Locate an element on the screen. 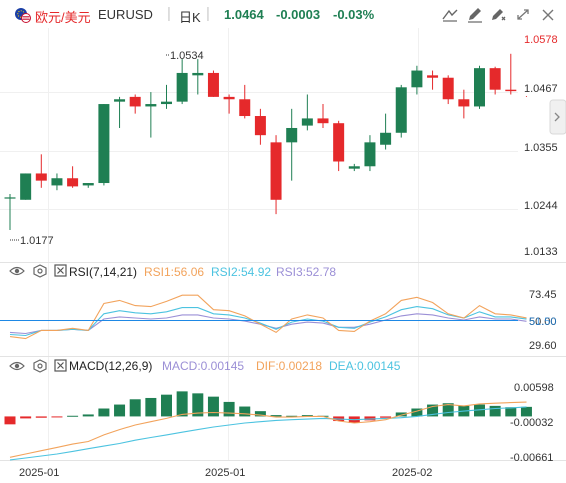  close-button is located at coordinates (548, 15).